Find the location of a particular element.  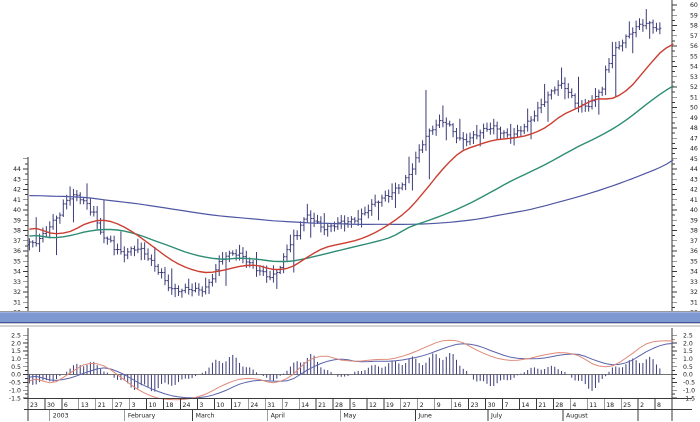

oscillator-blue-line is located at coordinates (351, 370).